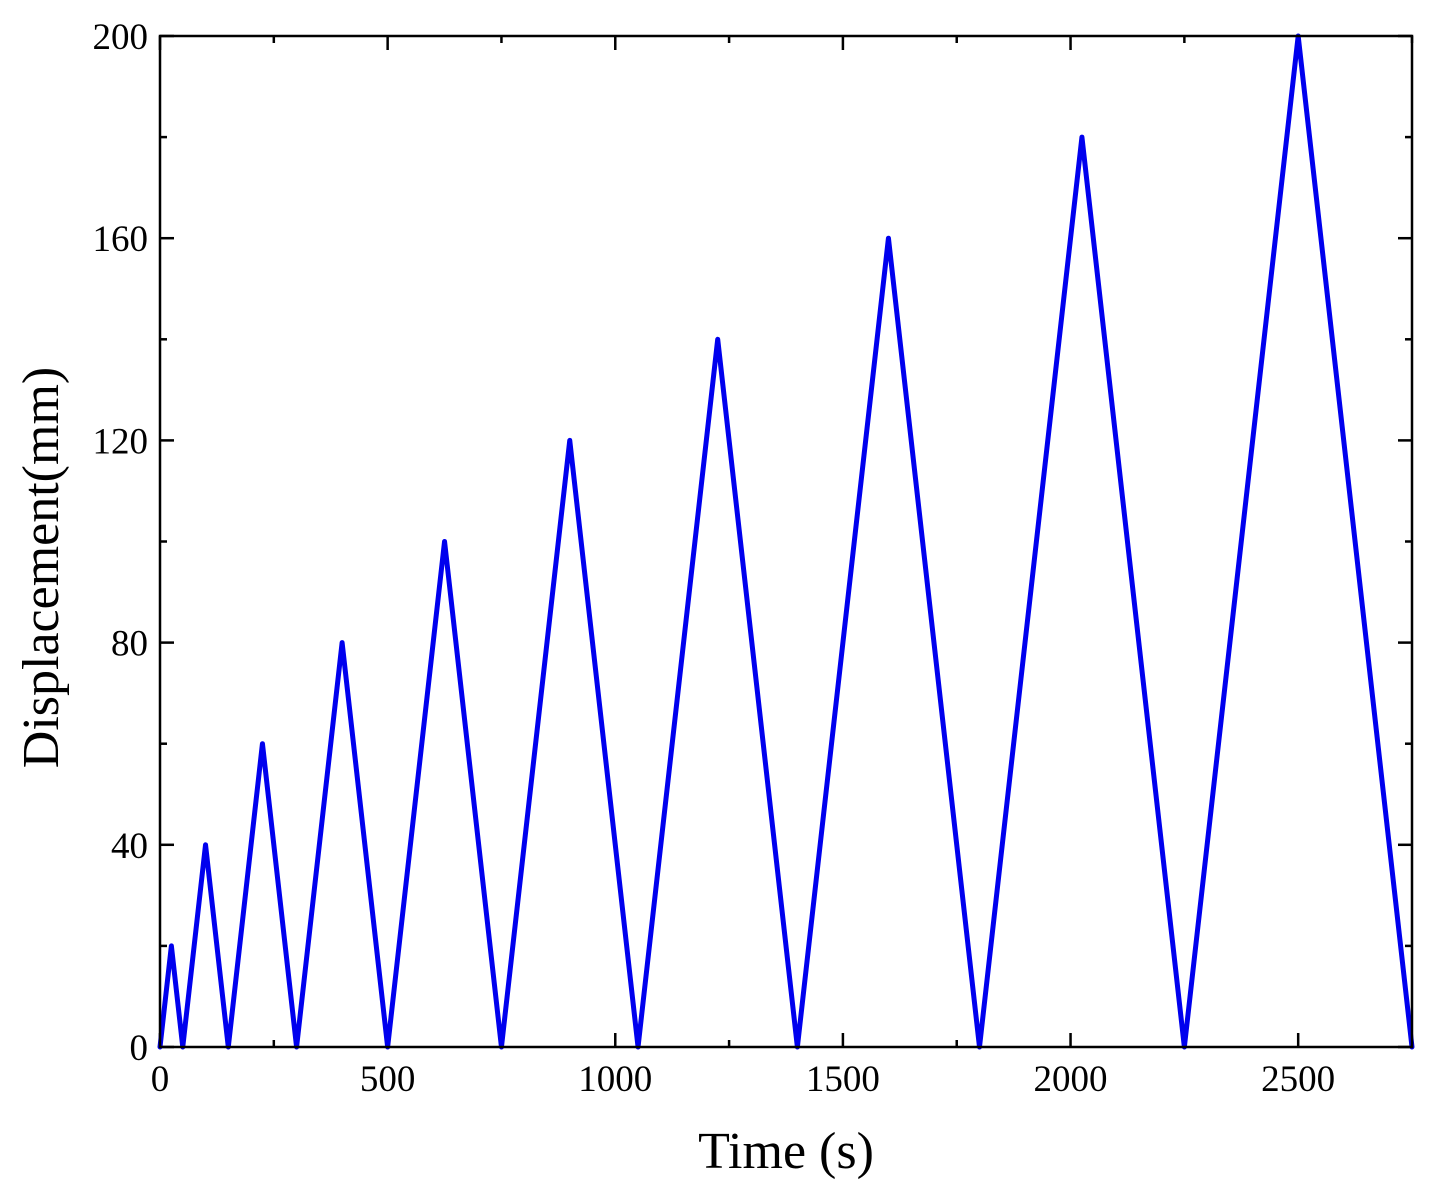 The image size is (1432, 1193). What do you see at coordinates (121, 441) in the screenshot?
I see `y-tick-label: 120` at bounding box center [121, 441].